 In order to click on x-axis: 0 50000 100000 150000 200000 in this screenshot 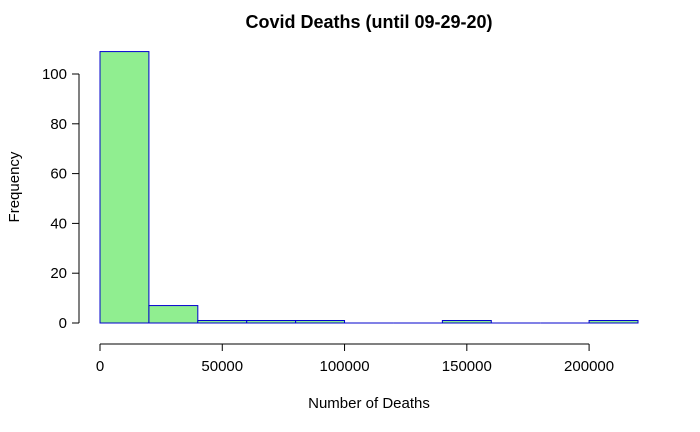, I will do `click(355, 359)`.